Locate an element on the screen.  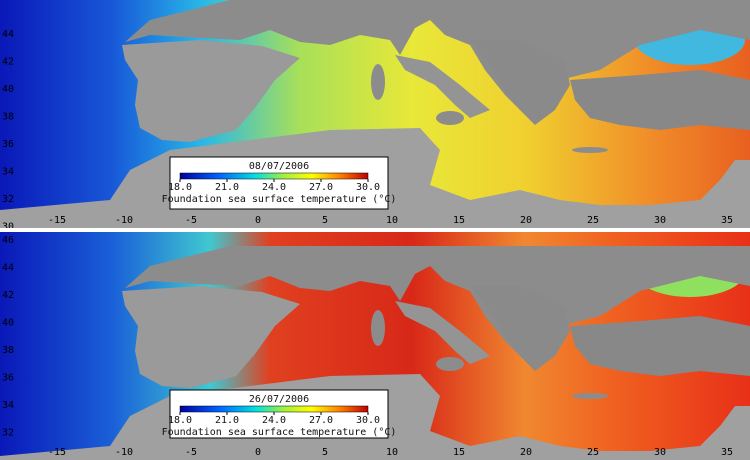
separator is located at coordinates (375, 230).